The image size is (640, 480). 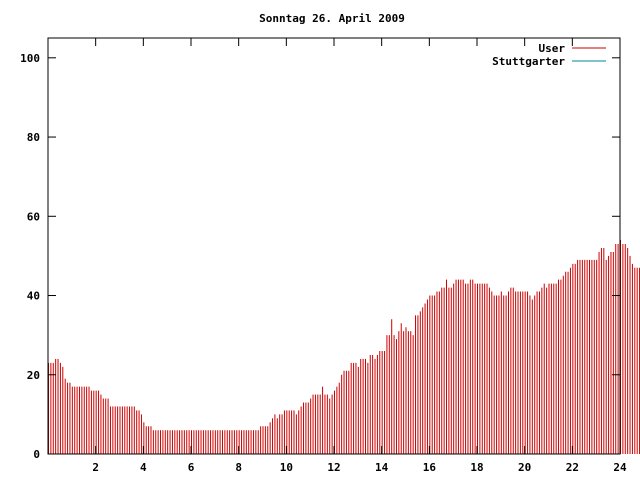 I want to click on x-tick-label: 20, so click(x=524, y=467).